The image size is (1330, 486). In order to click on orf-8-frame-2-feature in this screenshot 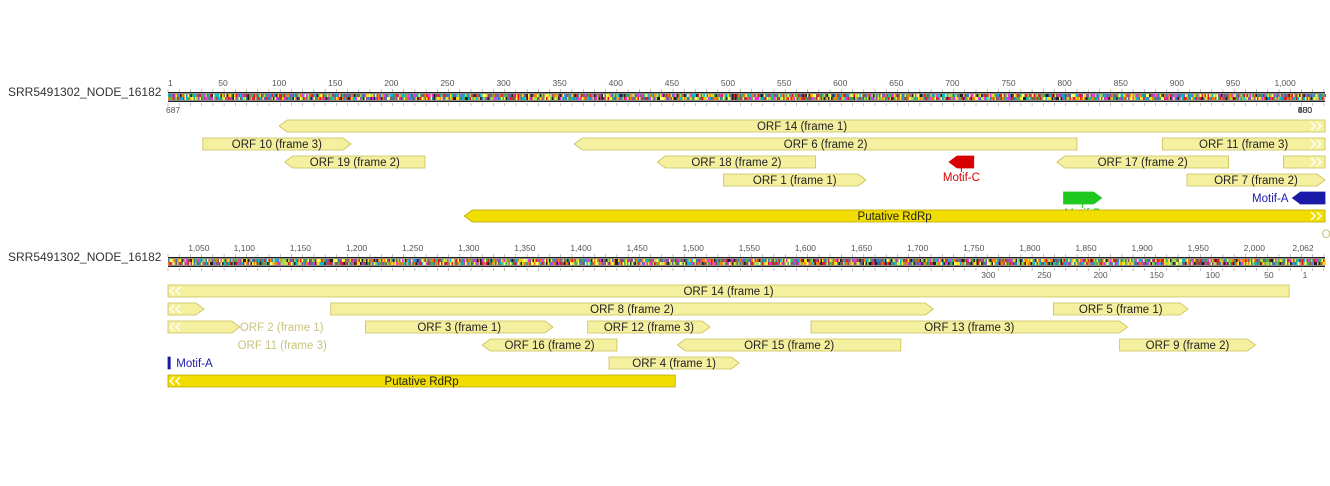, I will do `click(632, 309)`.